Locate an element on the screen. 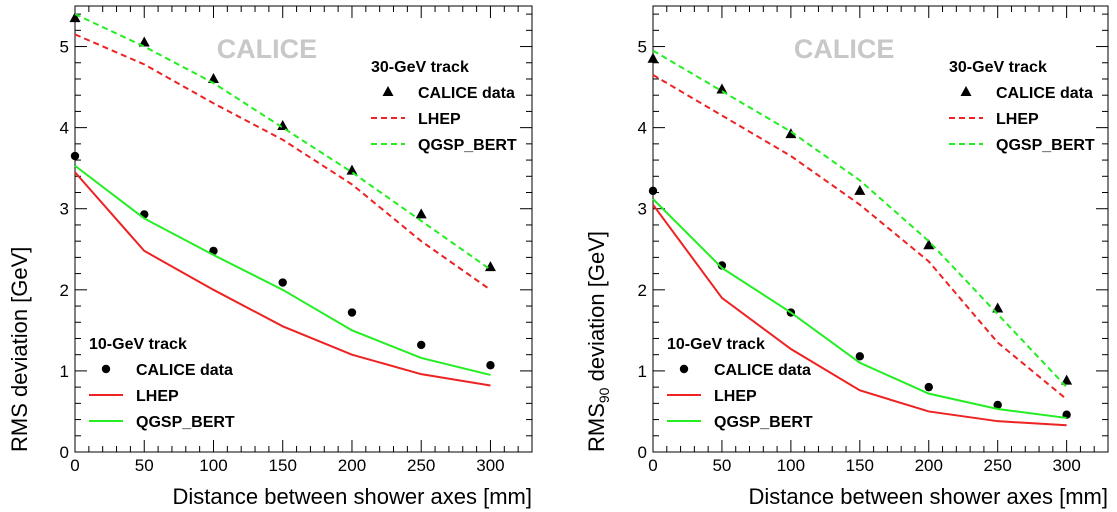  y-axis-title-main: RMS deviation [GeV] is located at coordinates (19, 349).